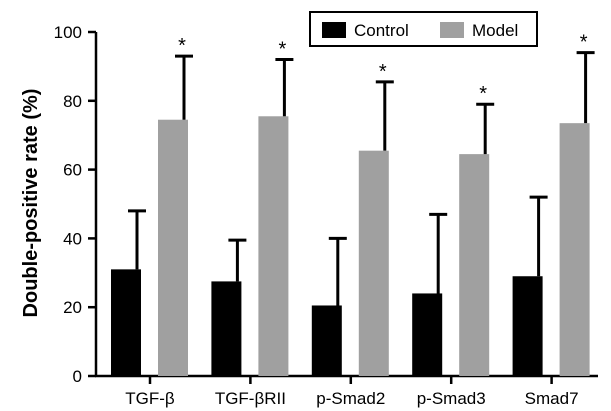 This screenshot has width=611, height=411. What do you see at coordinates (72, 238) in the screenshot?
I see `y-tick-label: 40` at bounding box center [72, 238].